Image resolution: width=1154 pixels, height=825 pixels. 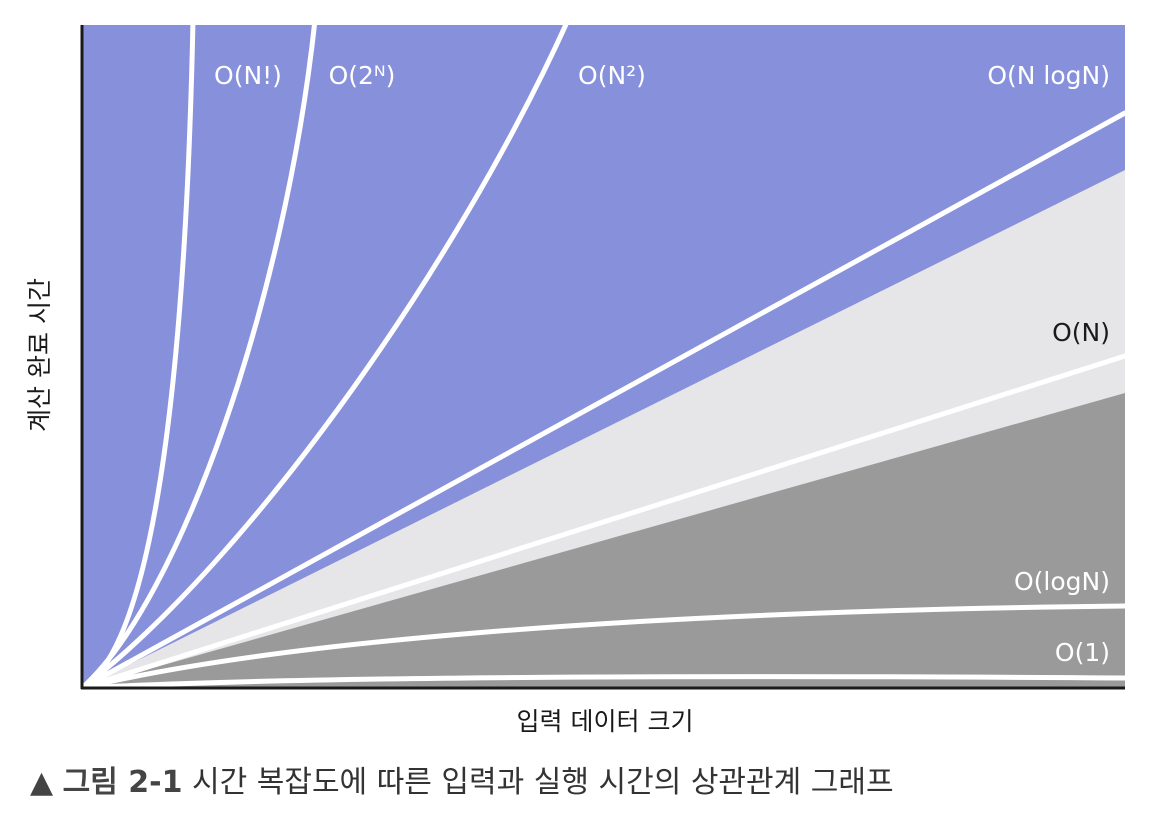 What do you see at coordinates (605, 721) in the screenshot?
I see `x-axis-title: 입력 데이터 크기` at bounding box center [605, 721].